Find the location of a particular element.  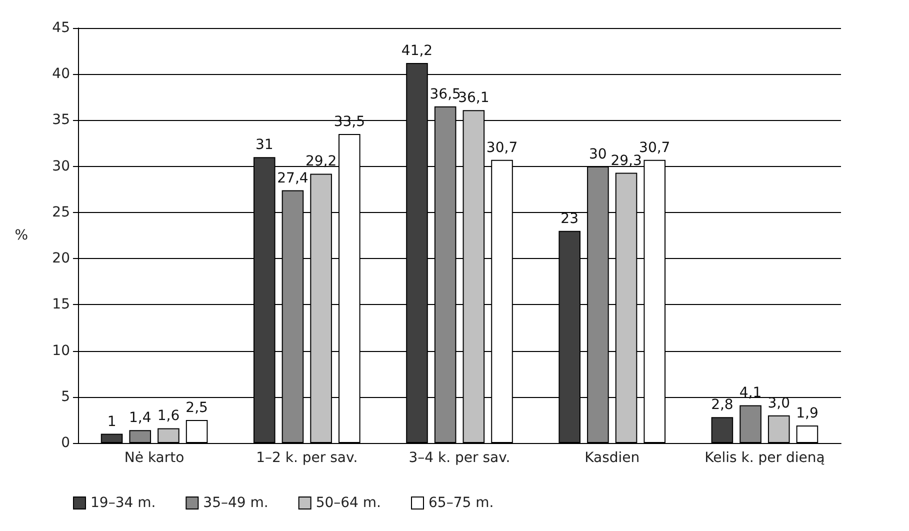

y-tick-label: 5 is located at coordinates (65, 396).